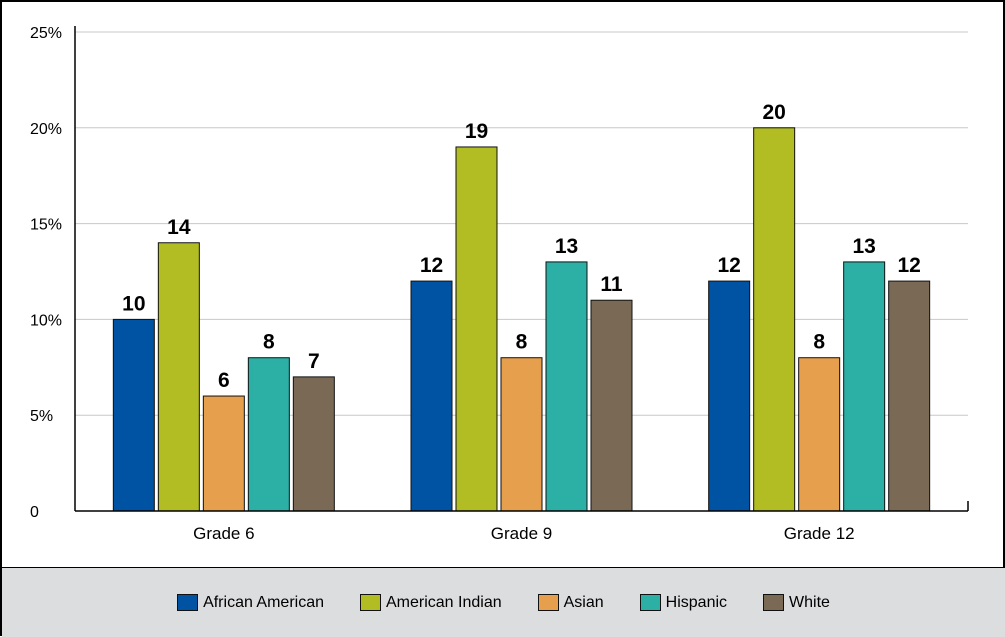 The image size is (1005, 637). I want to click on legend-item: American Indian, so click(431, 603).